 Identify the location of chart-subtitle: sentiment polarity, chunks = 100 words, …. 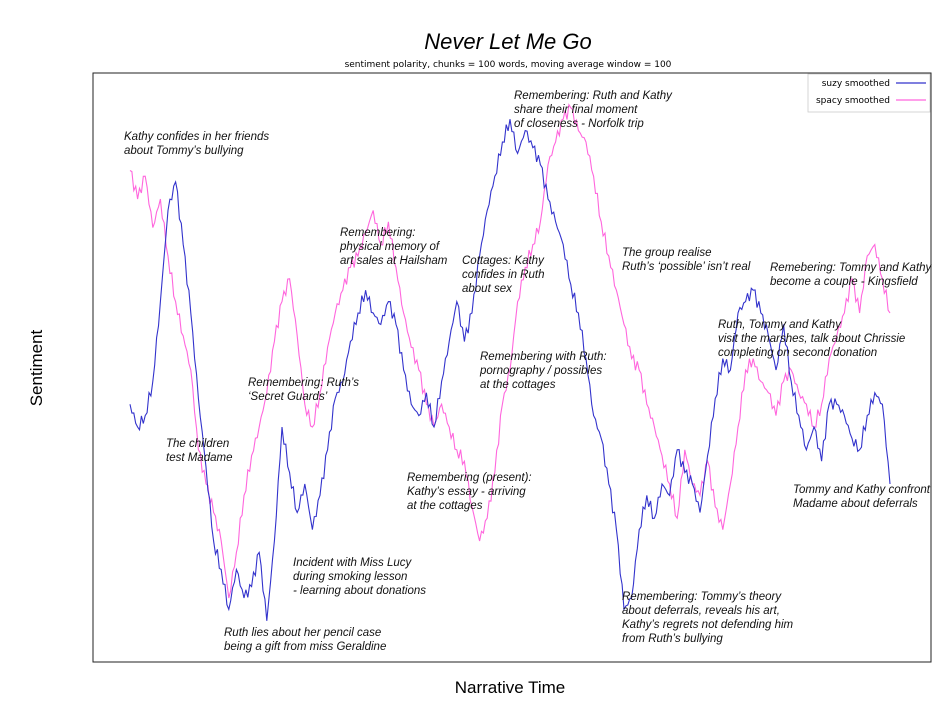
(508, 65).